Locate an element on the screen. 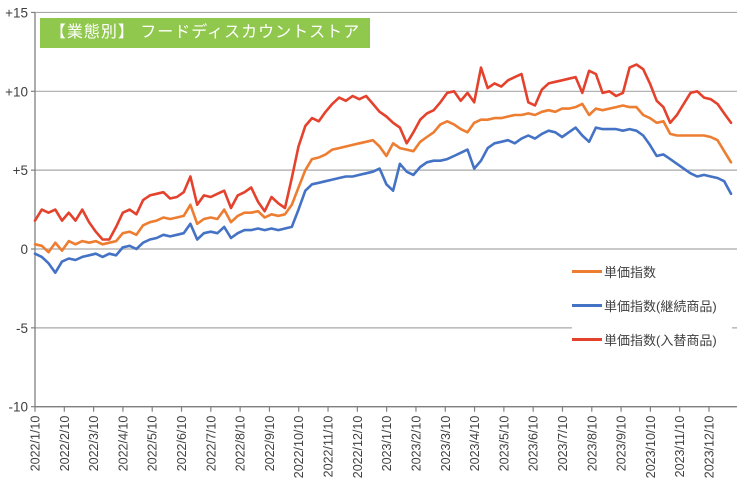  svg-text: +15 is located at coordinates (16, 12).